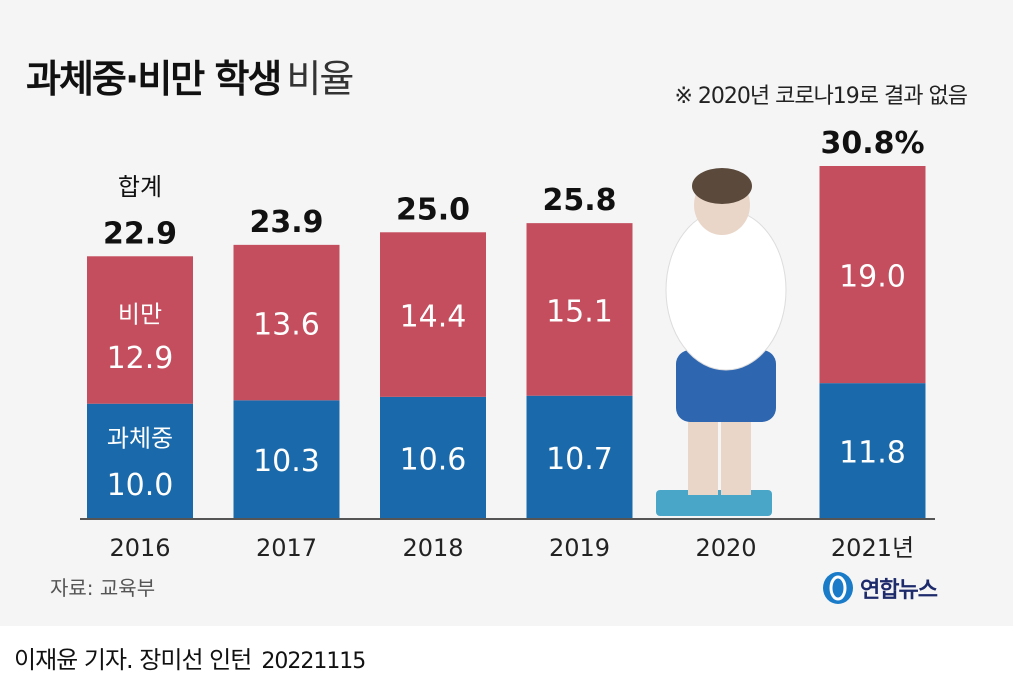  What do you see at coordinates (286, 325) in the screenshot?
I see `data-label-obese: 13.6` at bounding box center [286, 325].